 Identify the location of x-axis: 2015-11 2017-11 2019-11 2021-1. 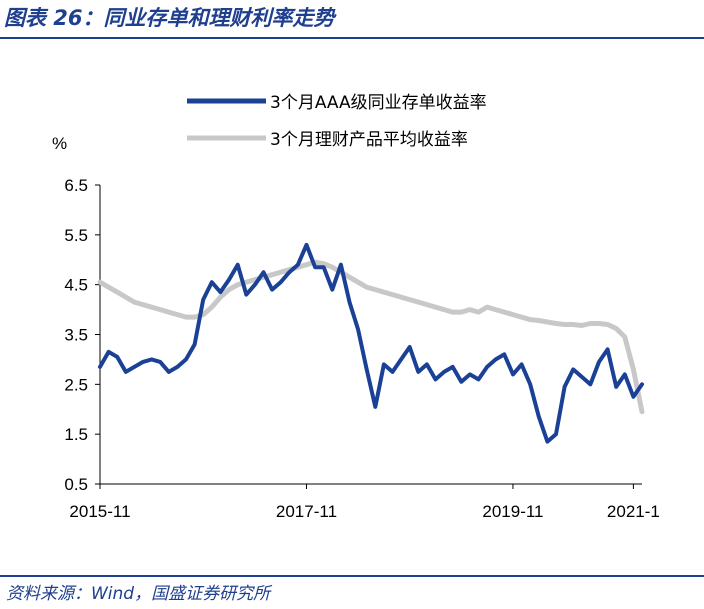
(364, 502).